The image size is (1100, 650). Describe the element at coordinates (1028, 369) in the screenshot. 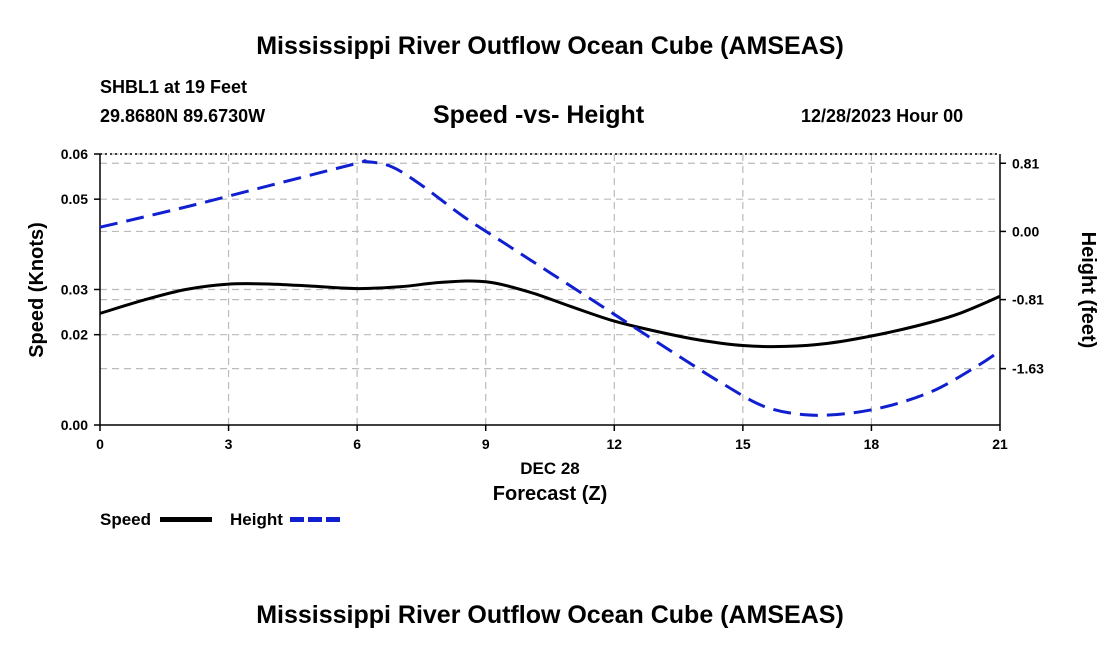

I see `y2-tick-label: -1.63` at that location.